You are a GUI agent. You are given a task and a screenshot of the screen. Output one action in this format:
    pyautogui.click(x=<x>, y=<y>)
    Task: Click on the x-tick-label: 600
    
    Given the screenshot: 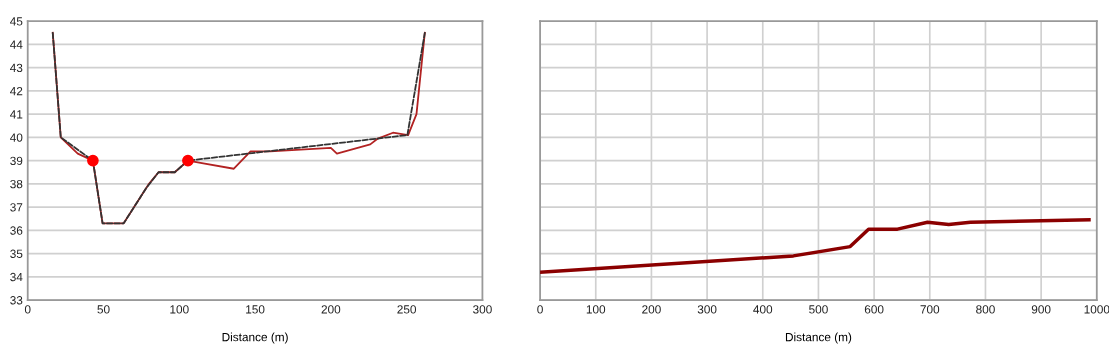 What is the action you would take?
    pyautogui.click(x=874, y=309)
    